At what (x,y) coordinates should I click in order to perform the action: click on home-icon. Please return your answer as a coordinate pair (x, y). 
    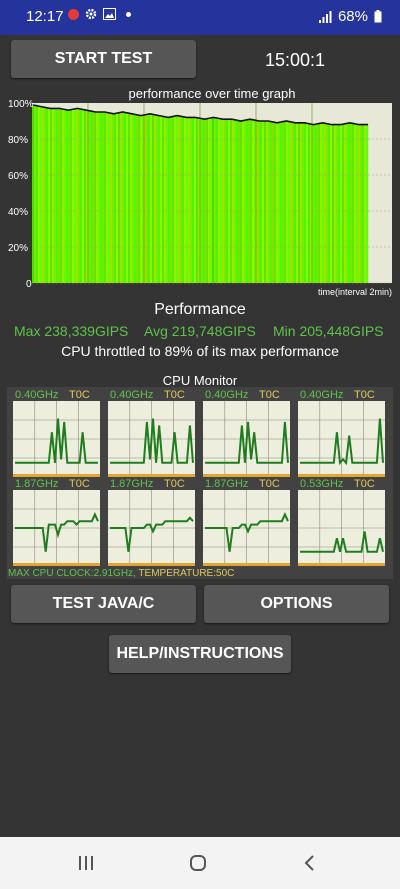
    Looking at the image, I should click on (198, 863).